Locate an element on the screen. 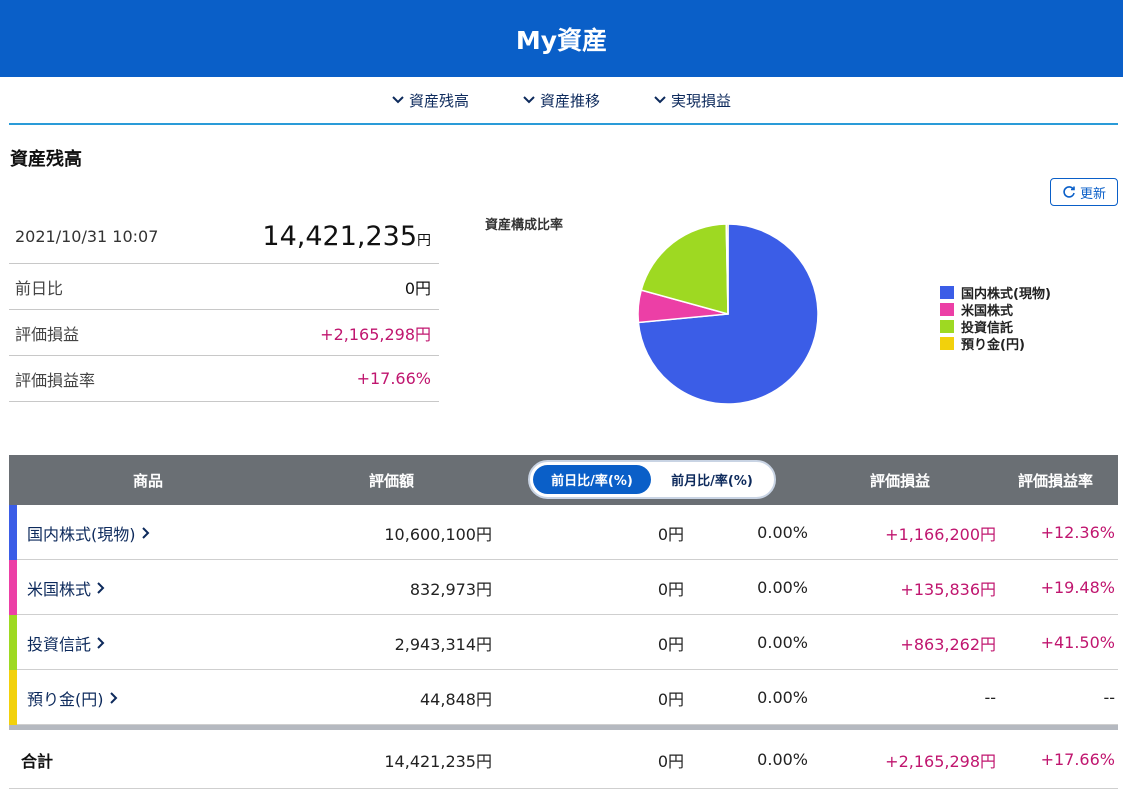  nav-item-history: 資産推移 is located at coordinates (561, 100).